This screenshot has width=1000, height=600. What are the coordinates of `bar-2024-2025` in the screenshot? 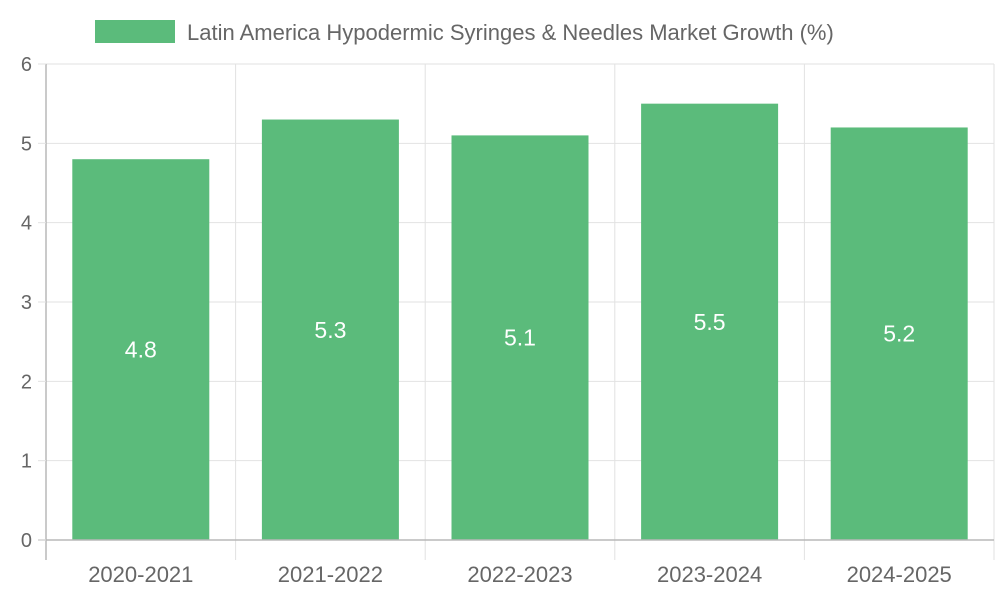 It's located at (899, 333).